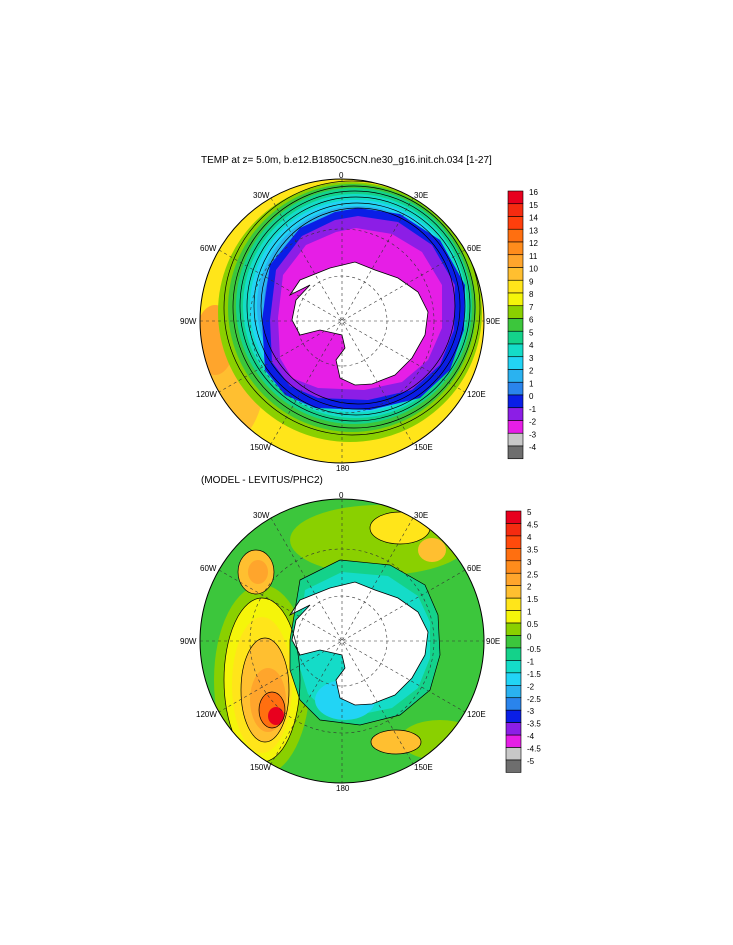  What do you see at coordinates (531, 332) in the screenshot?
I see `top-colorbar-tick-label: 5` at bounding box center [531, 332].